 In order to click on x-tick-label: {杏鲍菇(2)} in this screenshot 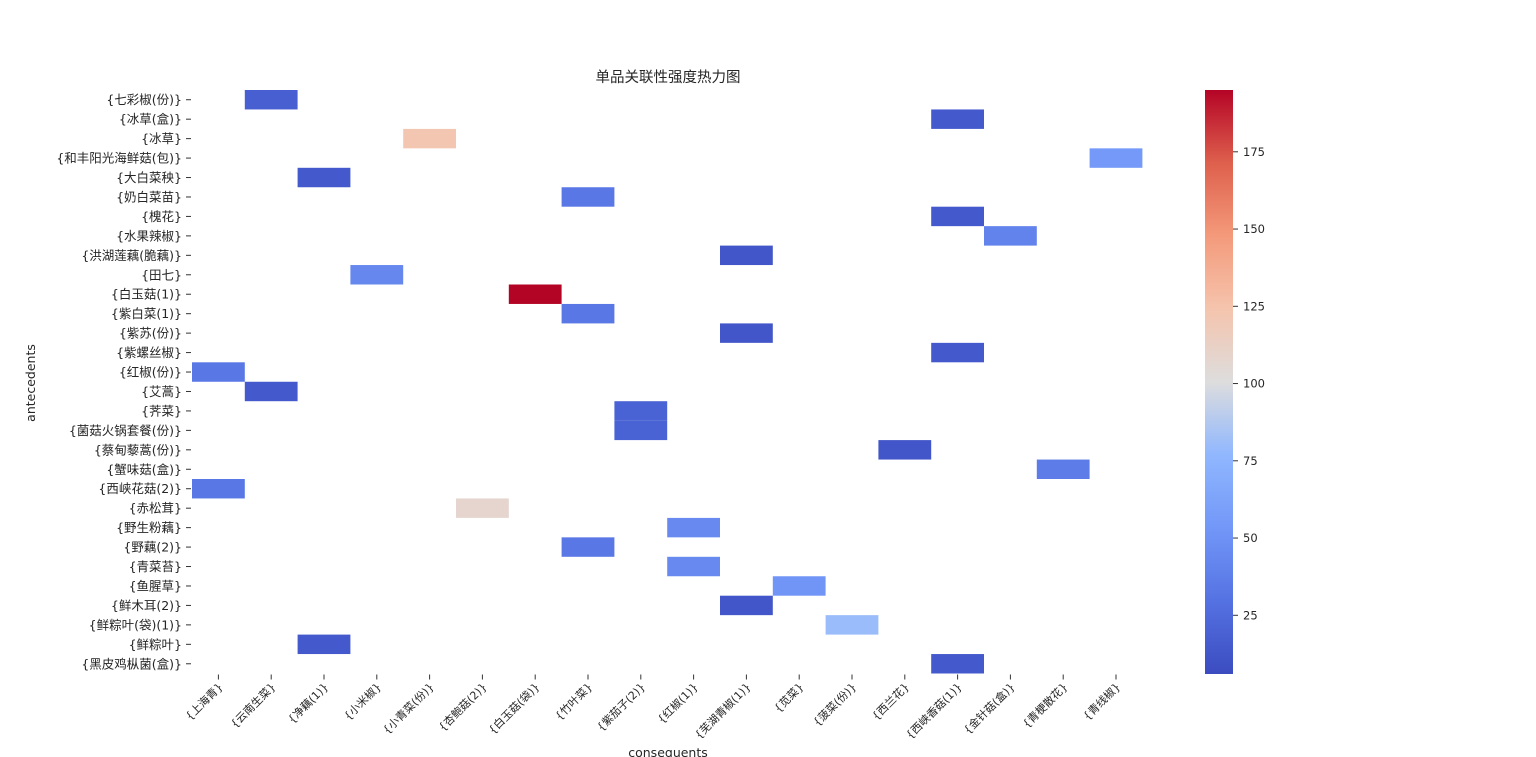, I will do `click(462, 707)`.